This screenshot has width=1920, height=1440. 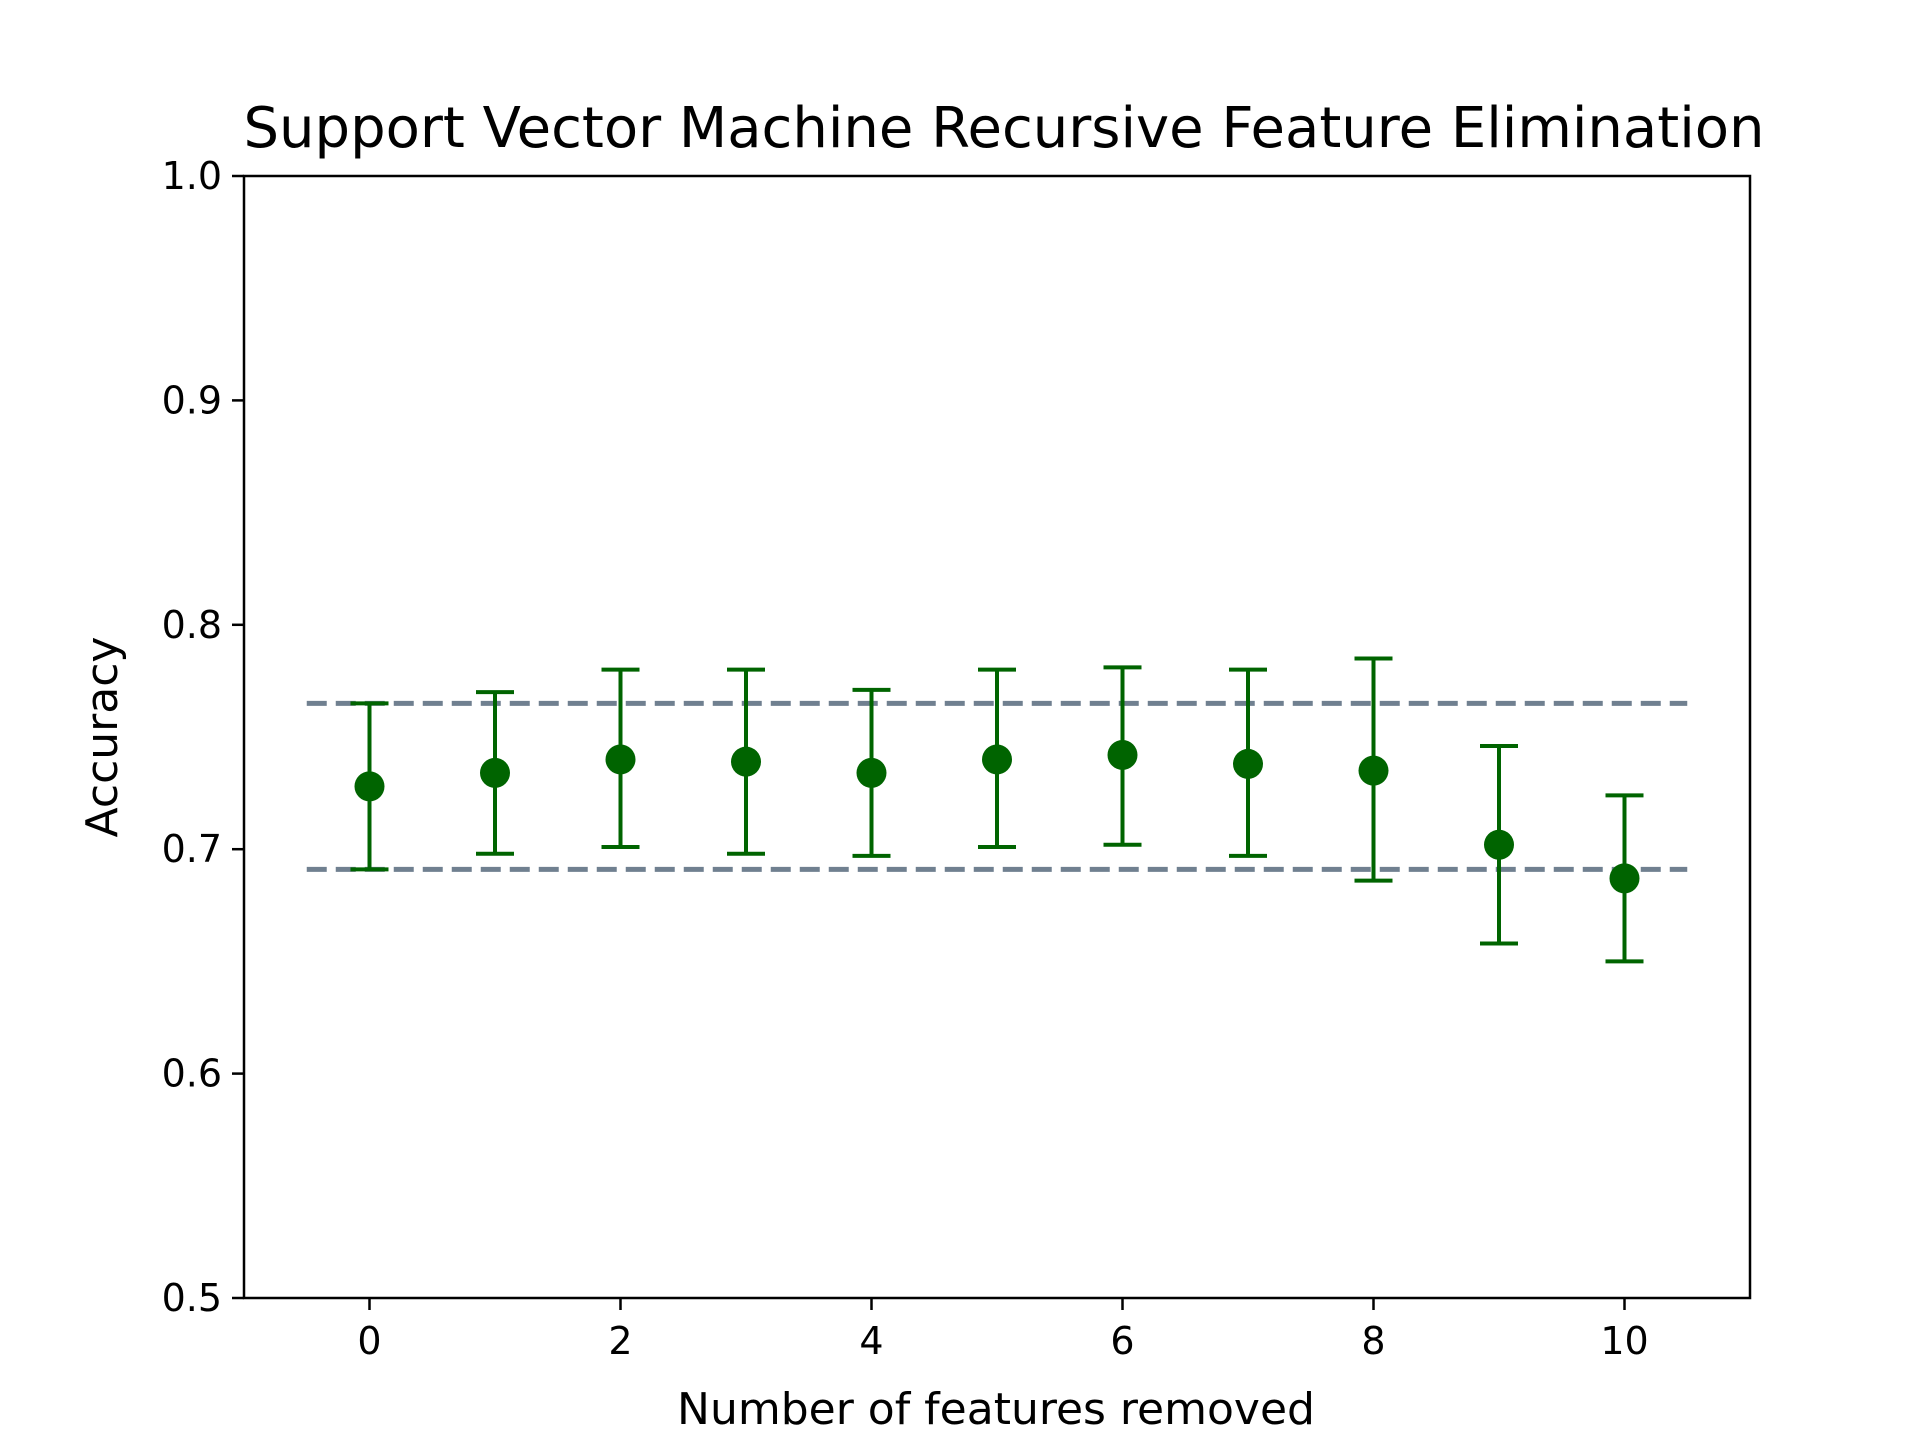 What do you see at coordinates (192, 849) in the screenshot?
I see `y-tick-label: 0.7` at bounding box center [192, 849].